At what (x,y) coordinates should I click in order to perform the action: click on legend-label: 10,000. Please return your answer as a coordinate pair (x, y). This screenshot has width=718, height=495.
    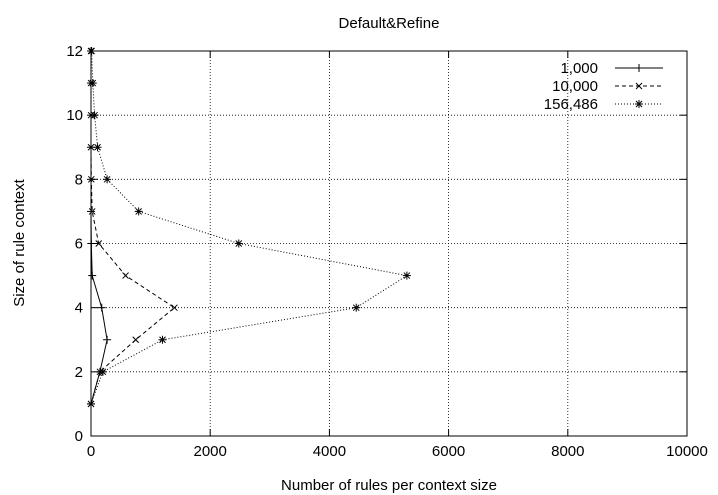
    Looking at the image, I should click on (575, 86).